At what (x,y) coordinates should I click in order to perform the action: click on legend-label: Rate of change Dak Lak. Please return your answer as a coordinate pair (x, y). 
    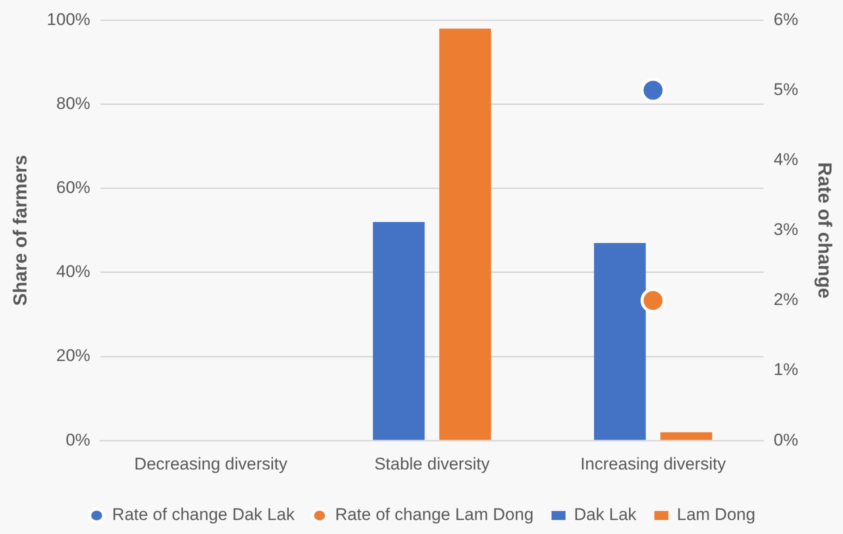
    Looking at the image, I should click on (204, 514).